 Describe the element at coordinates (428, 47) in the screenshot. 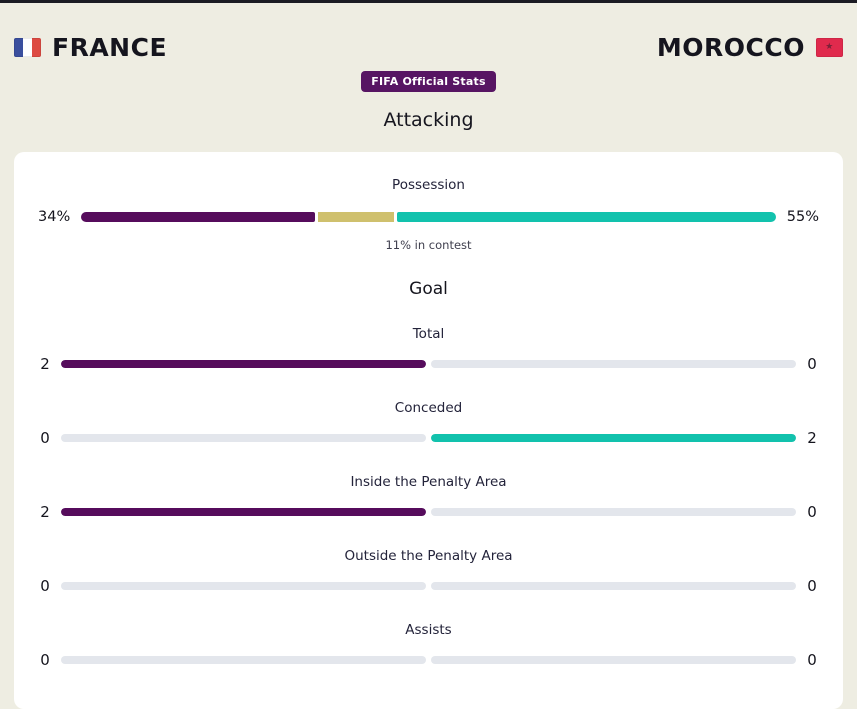

I see `match-header: FRANCE MOROCCO ★` at that location.